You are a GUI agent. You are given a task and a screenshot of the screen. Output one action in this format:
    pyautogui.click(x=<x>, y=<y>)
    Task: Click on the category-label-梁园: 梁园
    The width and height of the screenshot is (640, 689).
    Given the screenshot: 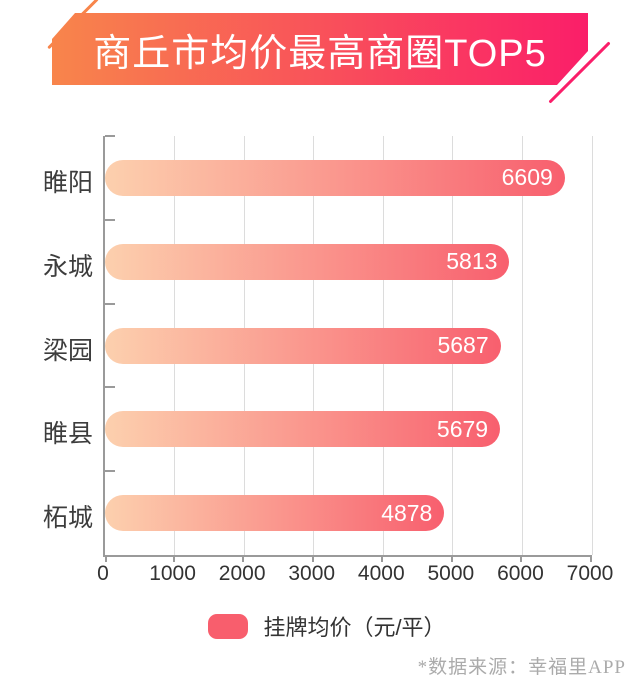 What is the action you would take?
    pyautogui.click(x=67, y=350)
    